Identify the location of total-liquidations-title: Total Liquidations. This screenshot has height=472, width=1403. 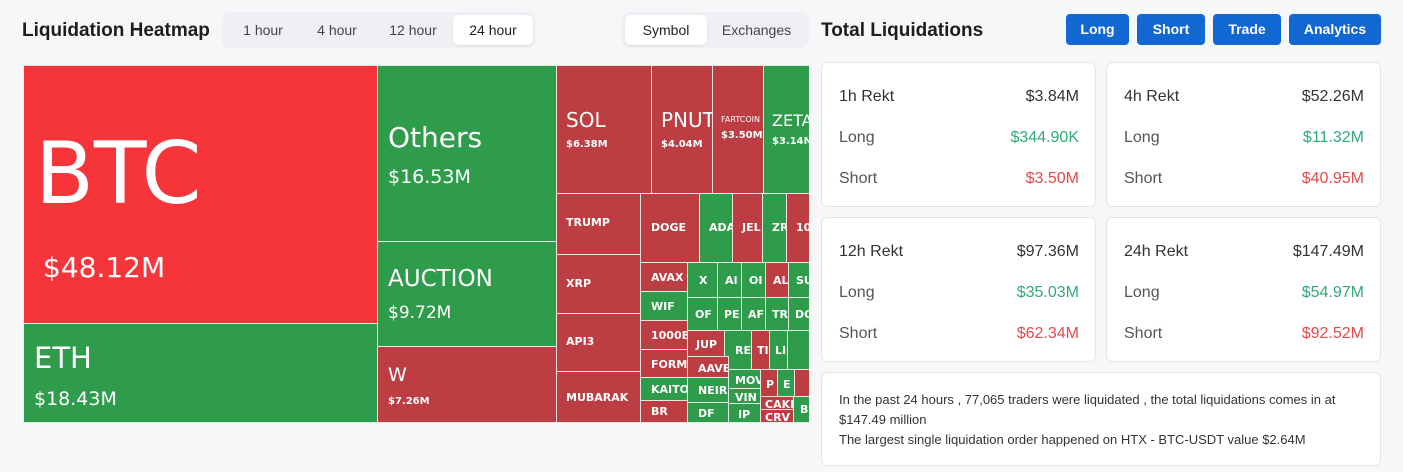
(902, 30).